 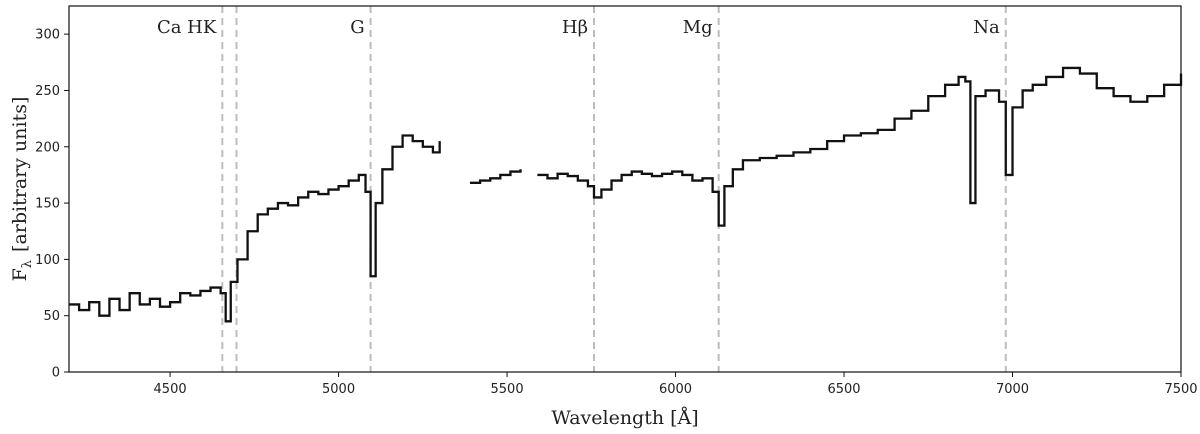 I want to click on y-tick-label: 50, so click(x=51, y=316).